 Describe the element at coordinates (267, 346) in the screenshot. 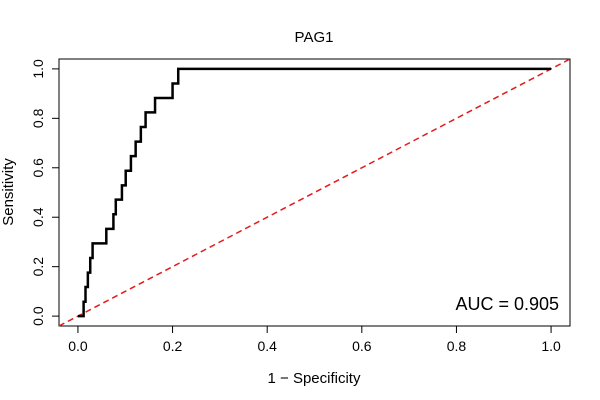

I see `x-tick-label: 0.4` at that location.